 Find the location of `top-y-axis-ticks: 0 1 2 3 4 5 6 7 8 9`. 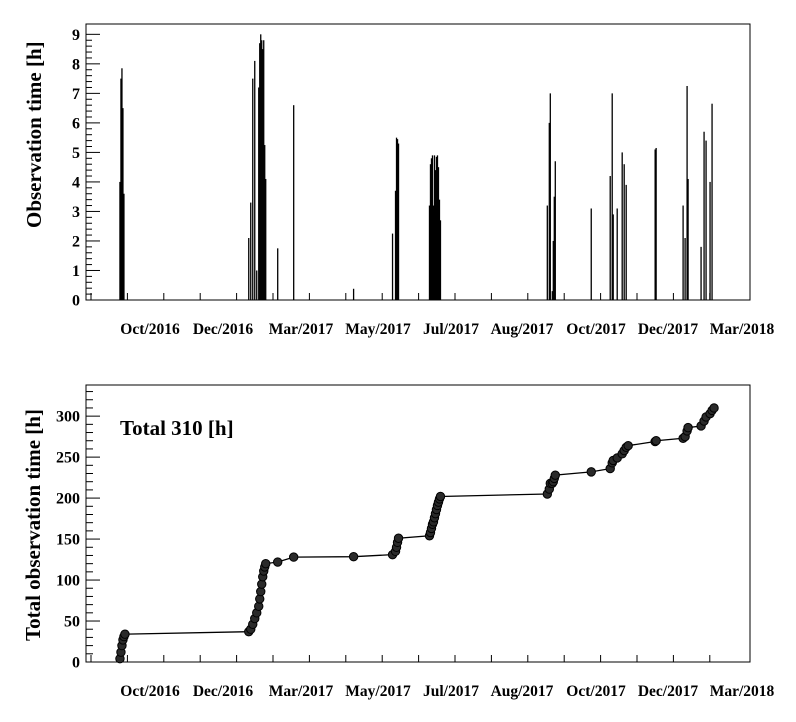

top-y-axis-ticks: 0 1 2 3 4 5 6 7 8 9 is located at coordinates (86, 168).